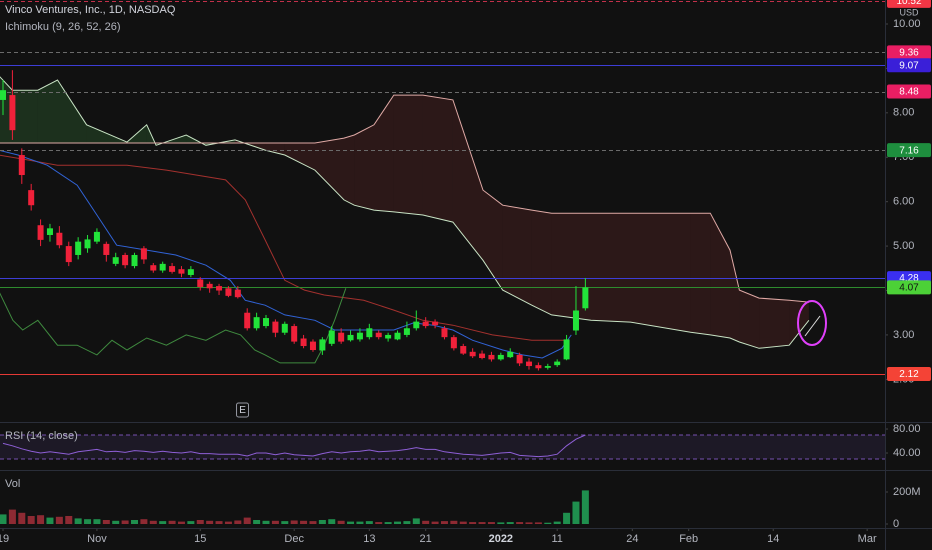  What do you see at coordinates (632, 539) in the screenshot?
I see `x-tick-label: 24` at bounding box center [632, 539].